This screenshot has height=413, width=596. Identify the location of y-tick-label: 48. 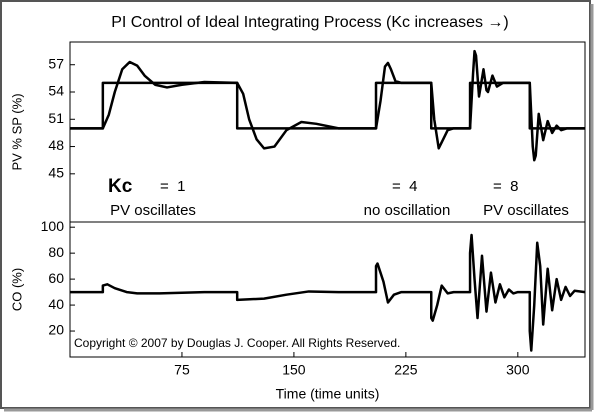
(56, 145).